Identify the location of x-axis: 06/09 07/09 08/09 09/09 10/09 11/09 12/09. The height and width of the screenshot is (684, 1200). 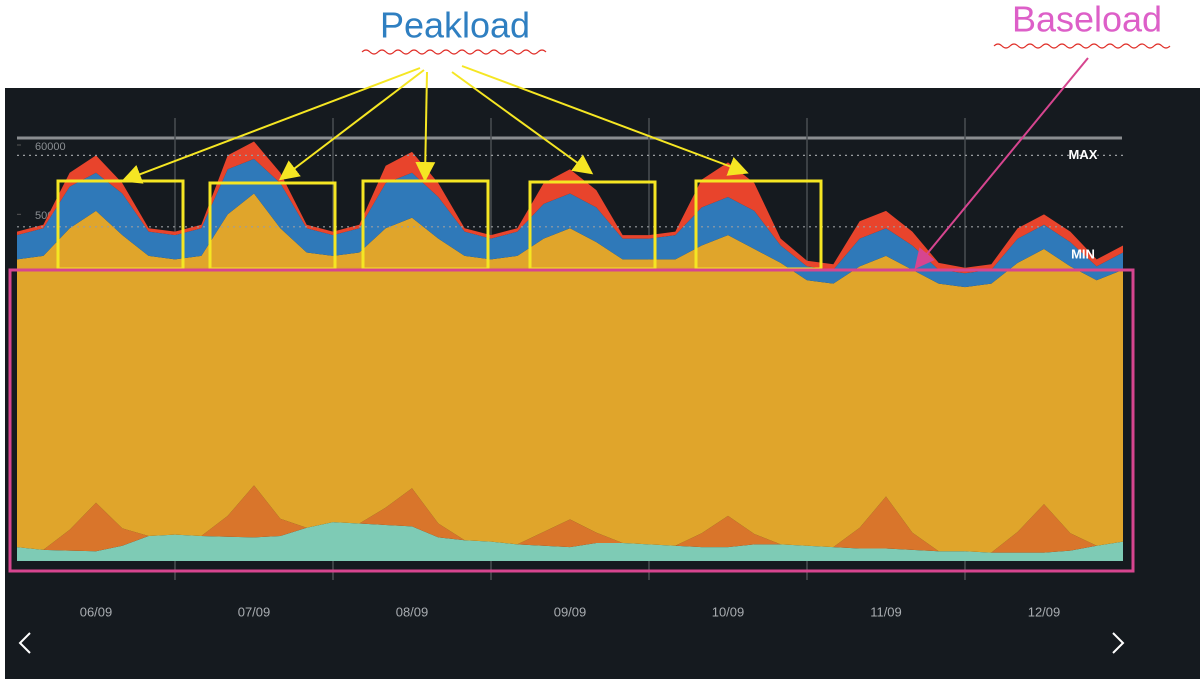
(570, 611).